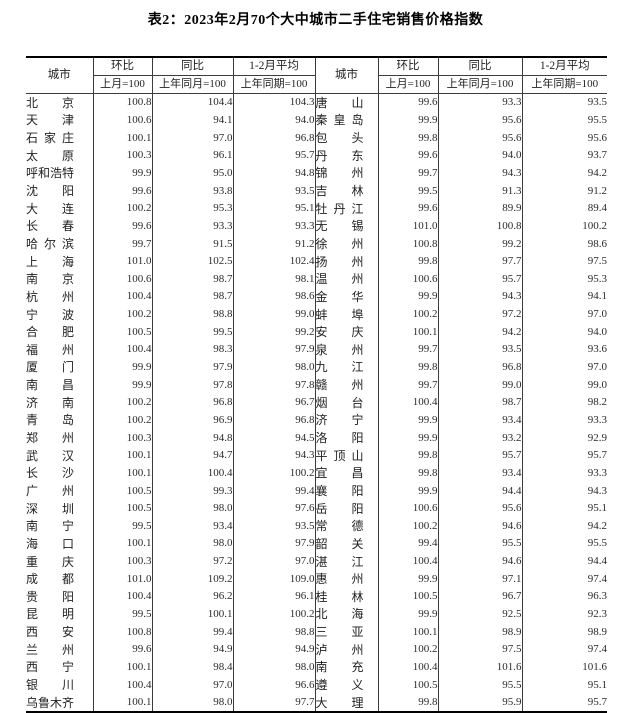 Image resolution: width=631 pixels, height=713 pixels. What do you see at coordinates (50, 385) in the screenshot?
I see `city-name-left: 南昌` at bounding box center [50, 385].